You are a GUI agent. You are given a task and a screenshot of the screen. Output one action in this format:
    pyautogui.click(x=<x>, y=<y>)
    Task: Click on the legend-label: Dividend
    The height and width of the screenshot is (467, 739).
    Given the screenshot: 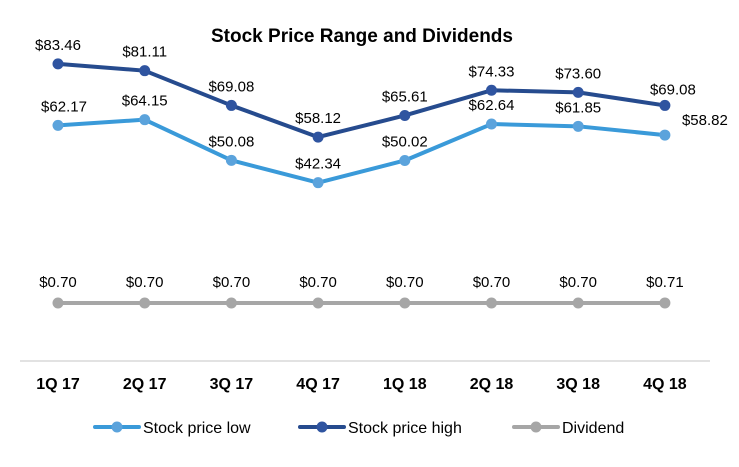 What is the action you would take?
    pyautogui.click(x=593, y=428)
    